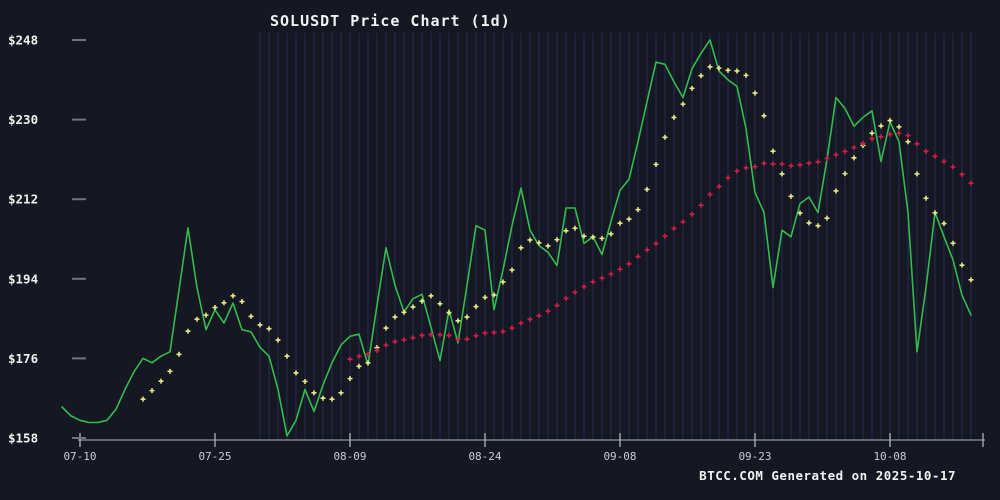  Describe the element at coordinates (754, 456) in the screenshot. I see `x-tick-label: 09-23` at that location.